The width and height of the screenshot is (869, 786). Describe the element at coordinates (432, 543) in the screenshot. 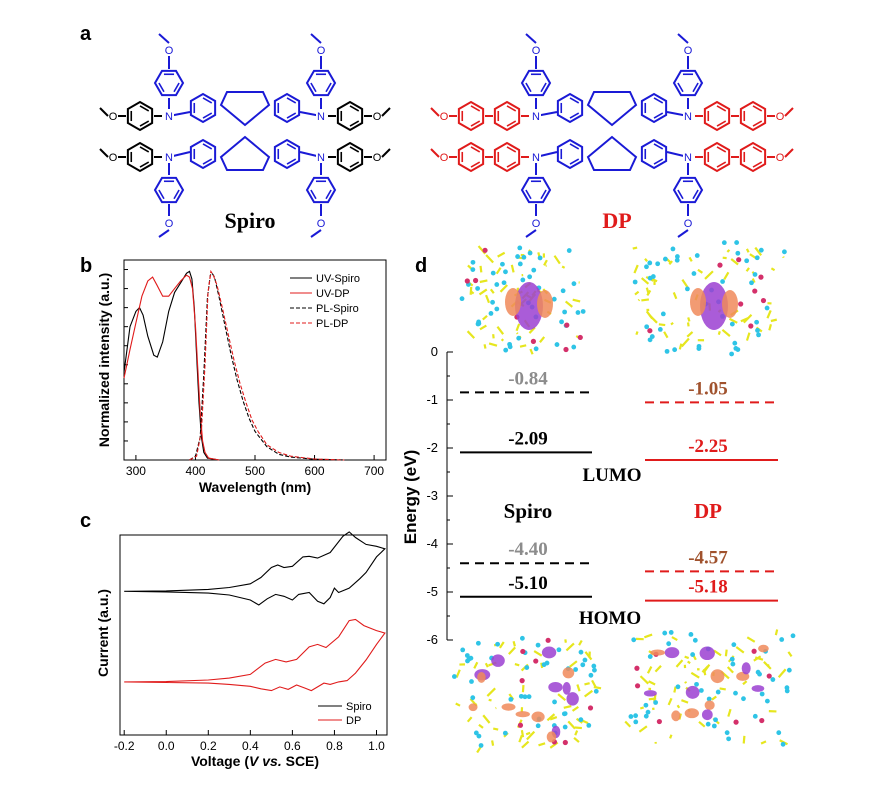

I see `chart-d-ytick-label: -4` at that location.